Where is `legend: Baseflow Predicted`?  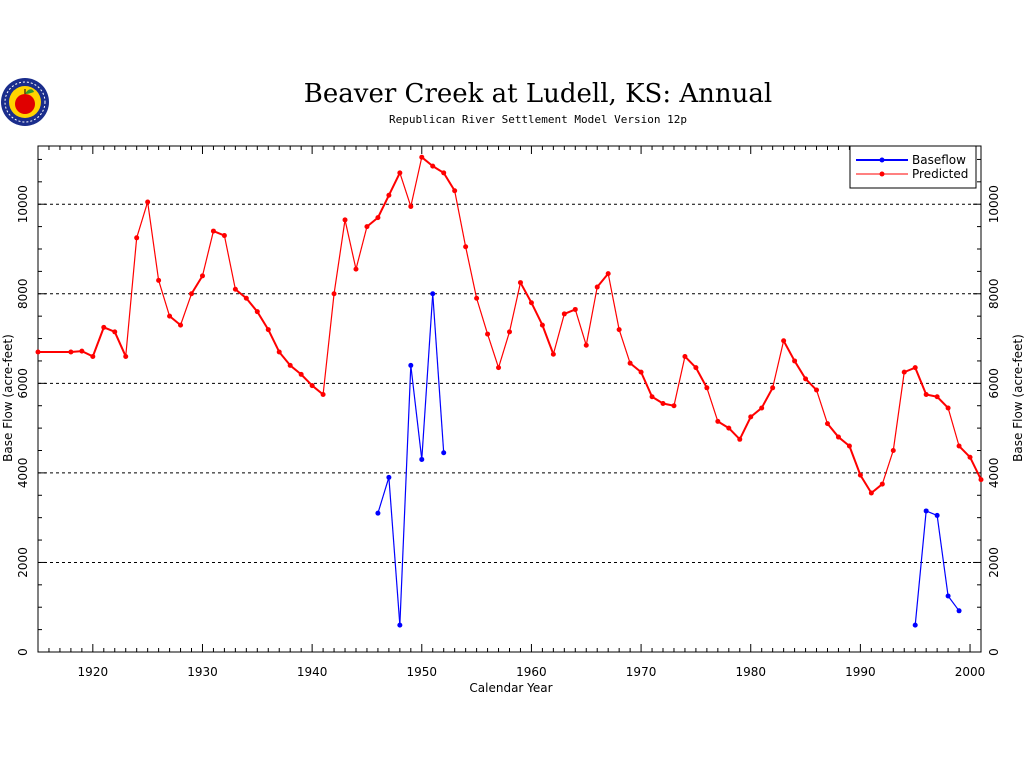
legend: Baseflow Predicted is located at coordinates (913, 167).